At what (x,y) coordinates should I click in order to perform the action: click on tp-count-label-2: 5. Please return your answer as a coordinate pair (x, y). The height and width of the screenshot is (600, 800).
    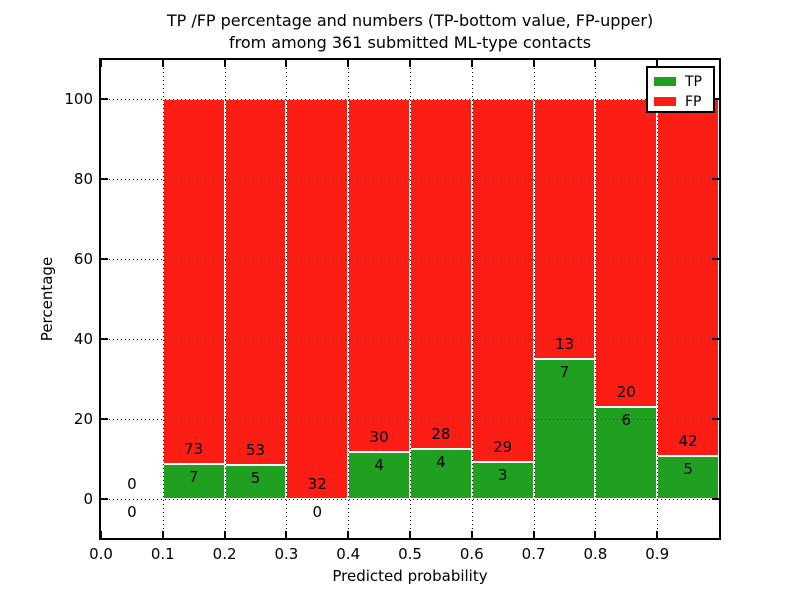
    Looking at the image, I should click on (255, 477).